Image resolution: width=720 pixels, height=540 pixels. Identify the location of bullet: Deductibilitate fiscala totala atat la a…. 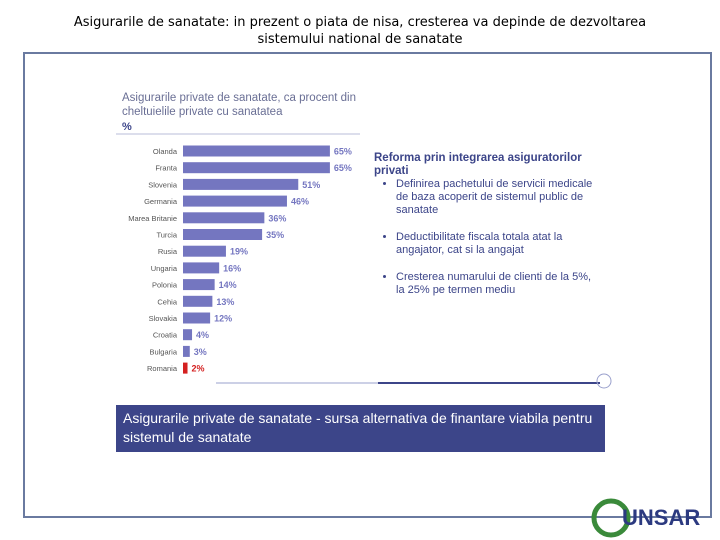
(498, 244).